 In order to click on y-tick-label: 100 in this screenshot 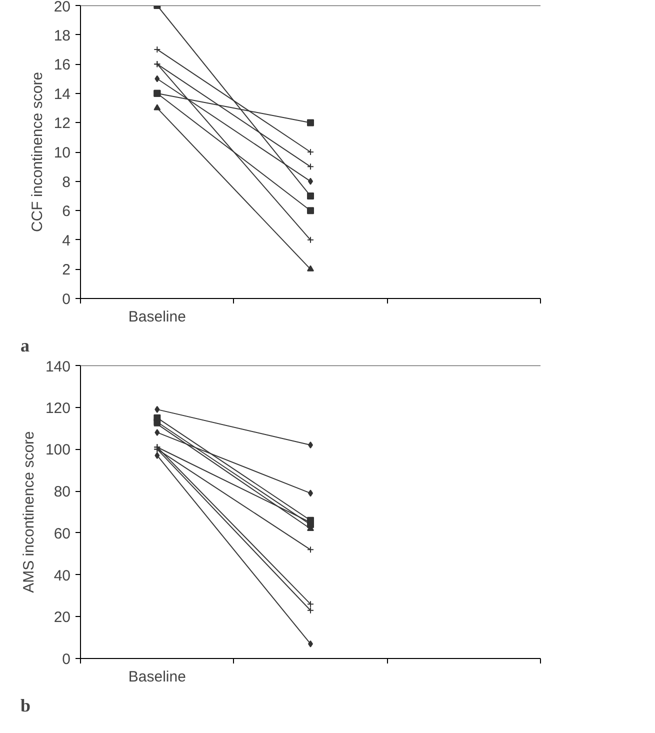, I will do `click(58, 450)`.